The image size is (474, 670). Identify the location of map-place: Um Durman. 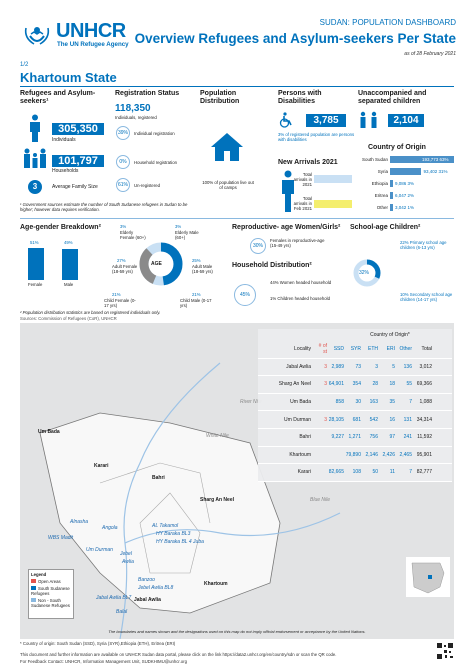
(99, 550).